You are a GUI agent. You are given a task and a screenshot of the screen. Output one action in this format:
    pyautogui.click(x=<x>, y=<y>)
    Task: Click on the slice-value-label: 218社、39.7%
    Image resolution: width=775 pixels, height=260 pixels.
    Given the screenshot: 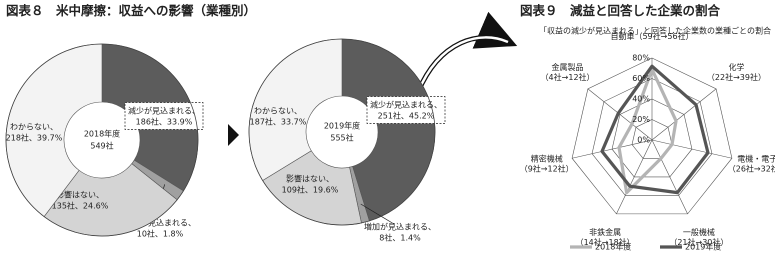 What is the action you would take?
    pyautogui.click(x=34, y=138)
    